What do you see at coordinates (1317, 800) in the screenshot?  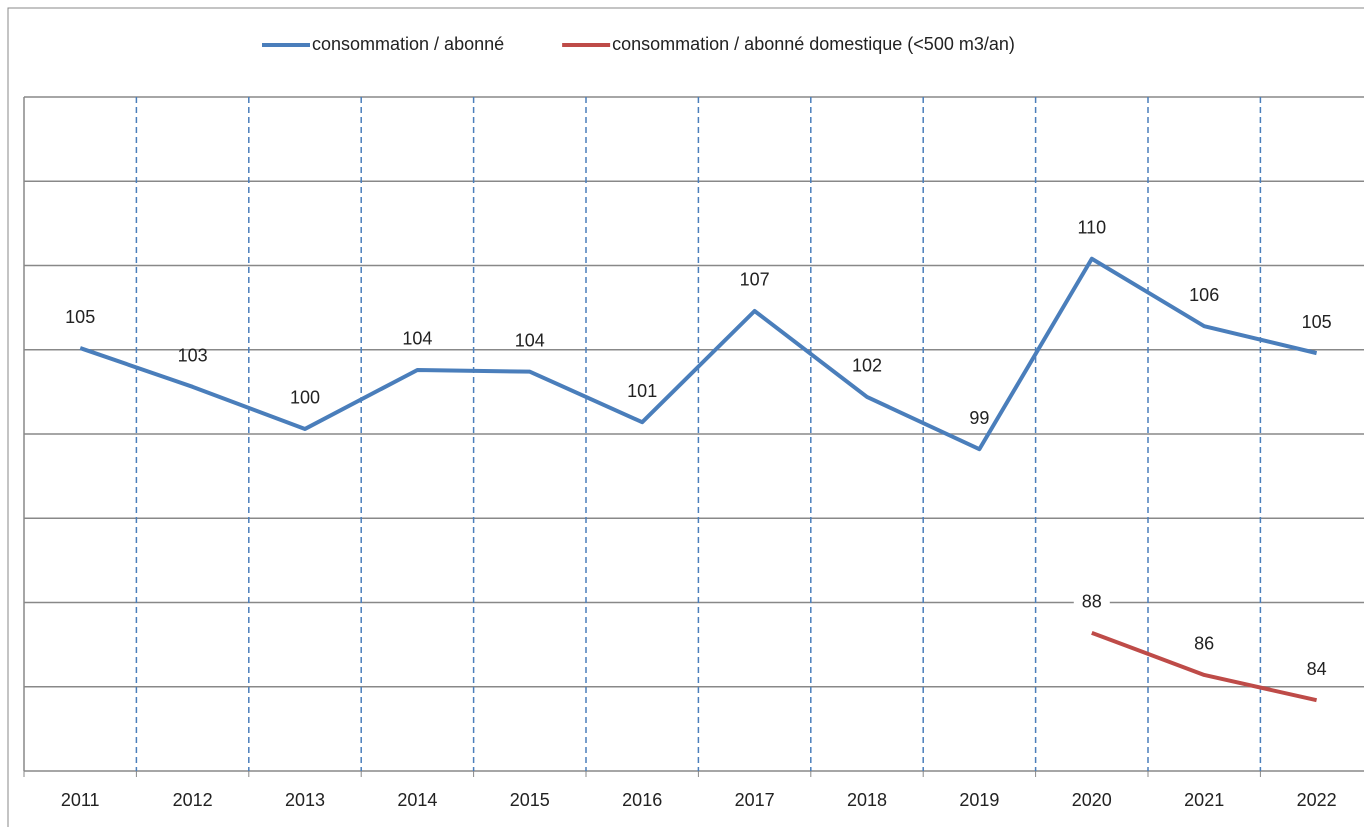 I see `x-tick-label: 2022` at bounding box center [1317, 800].